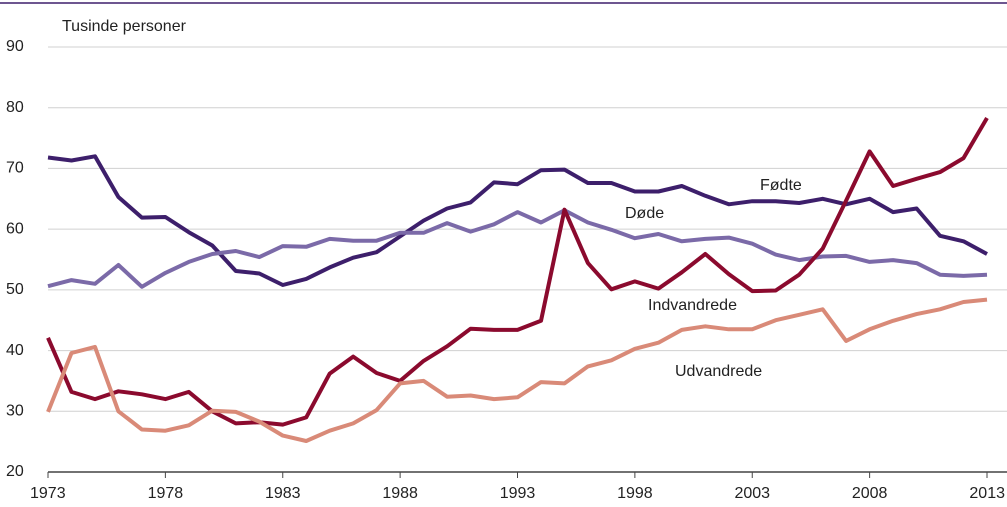 Image resolution: width=1007 pixels, height=507 pixels. I want to click on y-tick-label: 90, so click(15, 46).